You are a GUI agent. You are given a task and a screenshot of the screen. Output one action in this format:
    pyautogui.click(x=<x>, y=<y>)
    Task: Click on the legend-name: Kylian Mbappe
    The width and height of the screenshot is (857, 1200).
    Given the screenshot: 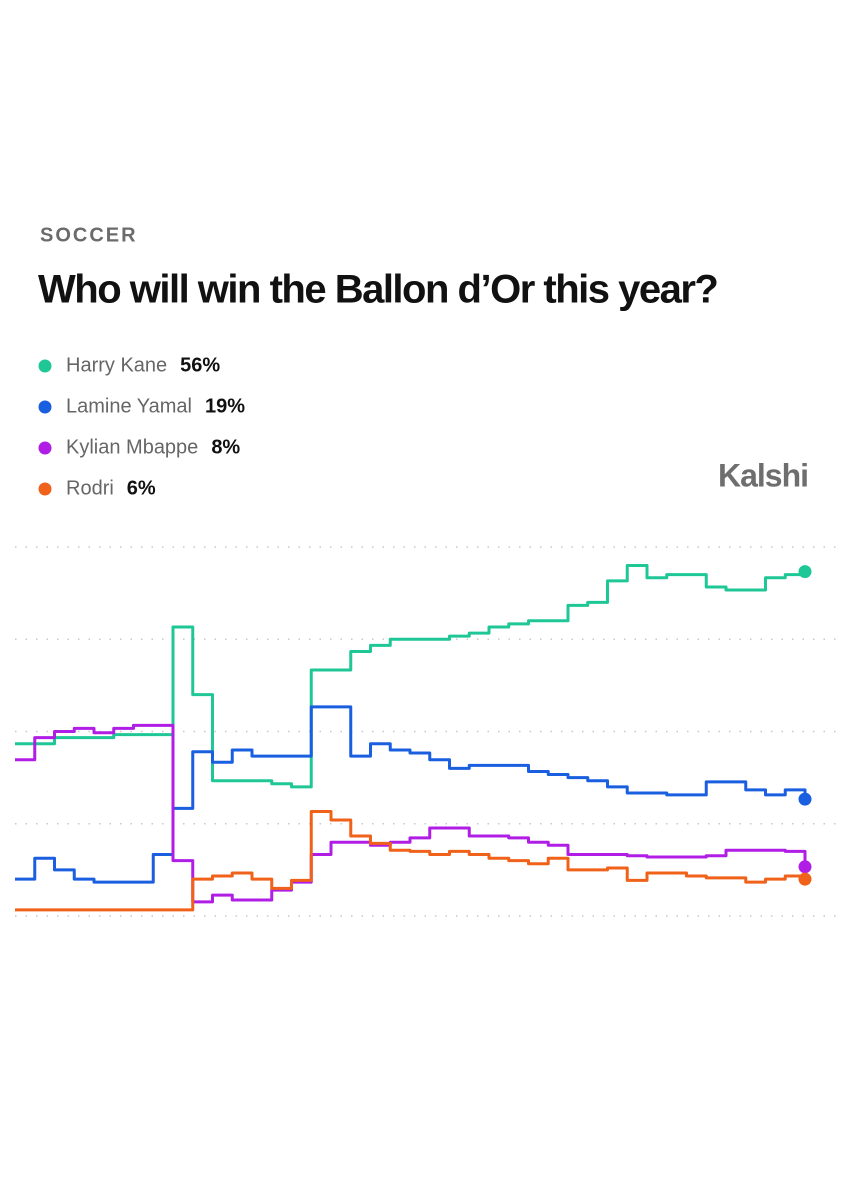 What is the action you would take?
    pyautogui.click(x=132, y=447)
    